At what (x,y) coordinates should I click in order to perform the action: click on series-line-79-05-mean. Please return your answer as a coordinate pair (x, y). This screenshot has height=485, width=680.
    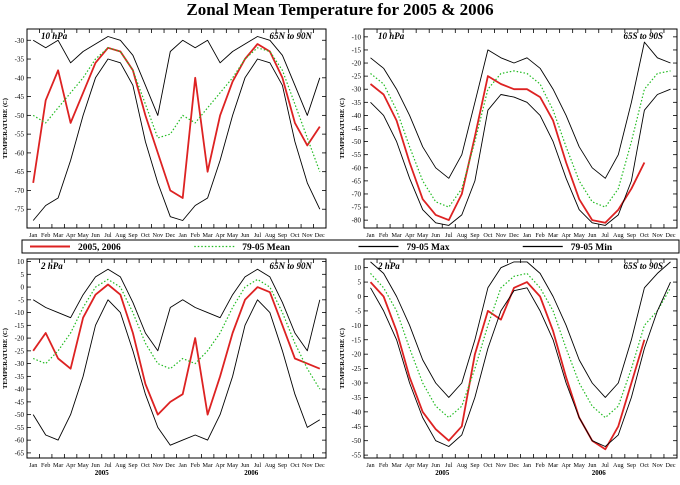
    Looking at the image, I should click on (176, 334).